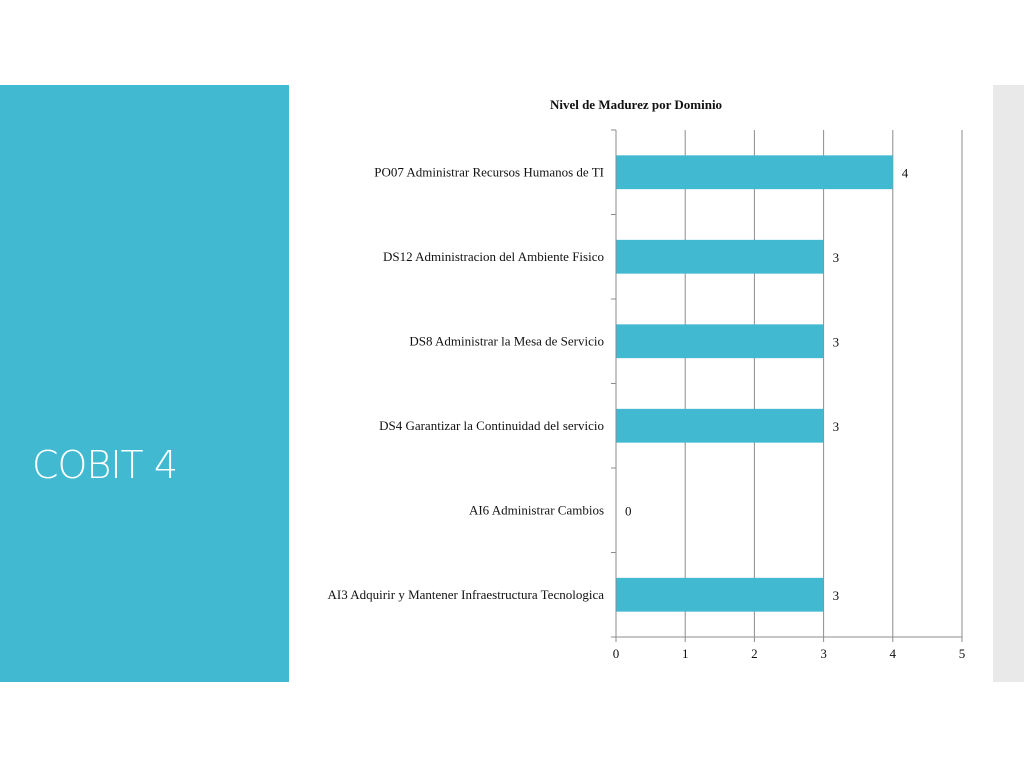 The image size is (1024, 768). I want to click on x-tick-label: 3, so click(823, 653).